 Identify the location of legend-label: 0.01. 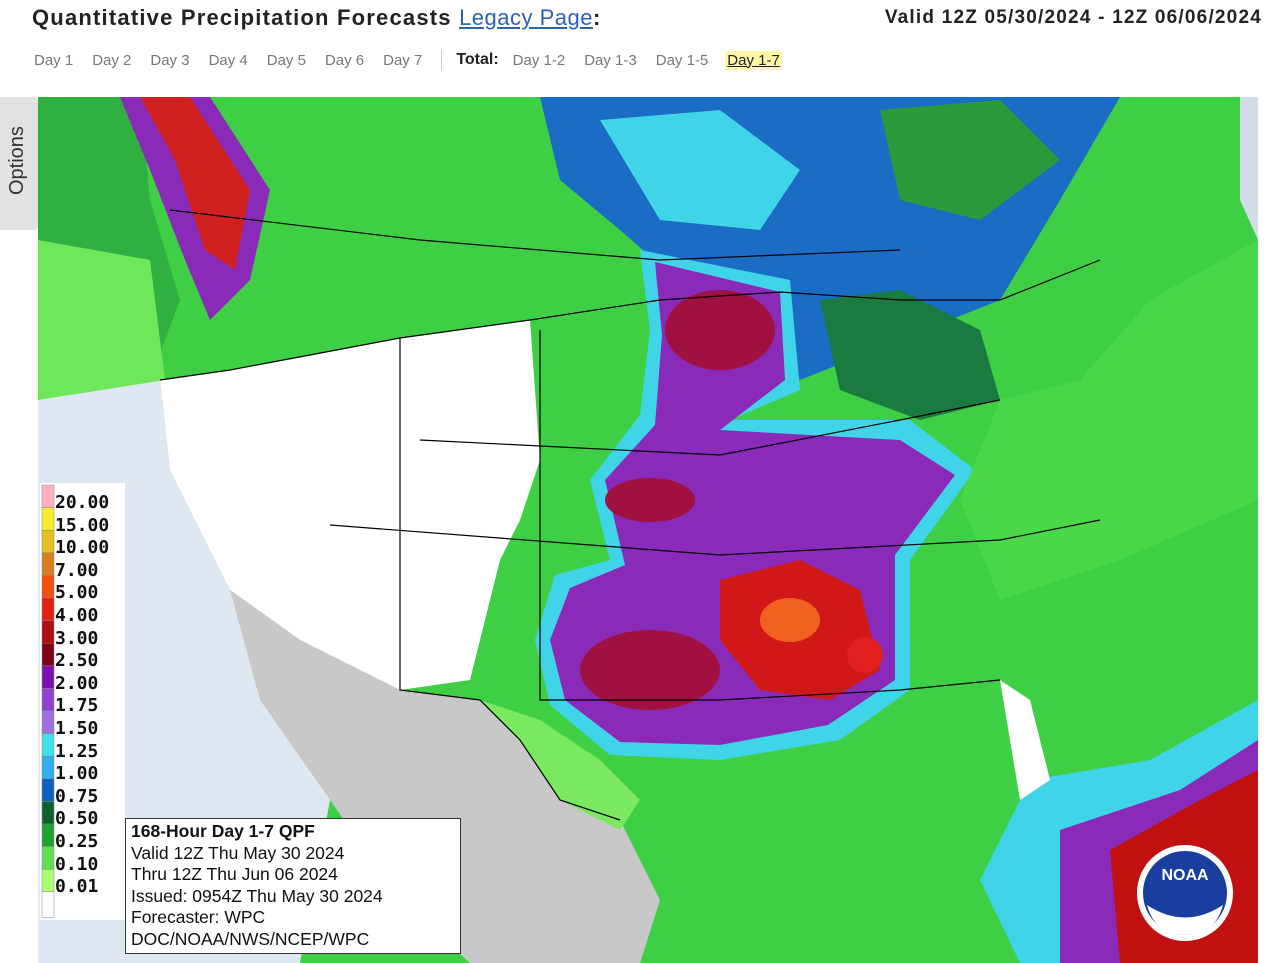
(77, 887).